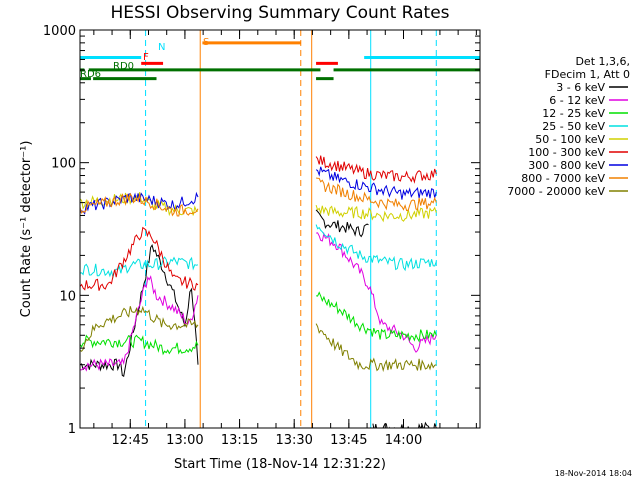 This screenshot has width=640, height=484. Describe the element at coordinates (580, 87) in the screenshot. I see `legend-label-0: 3 - 6 keV` at that location.